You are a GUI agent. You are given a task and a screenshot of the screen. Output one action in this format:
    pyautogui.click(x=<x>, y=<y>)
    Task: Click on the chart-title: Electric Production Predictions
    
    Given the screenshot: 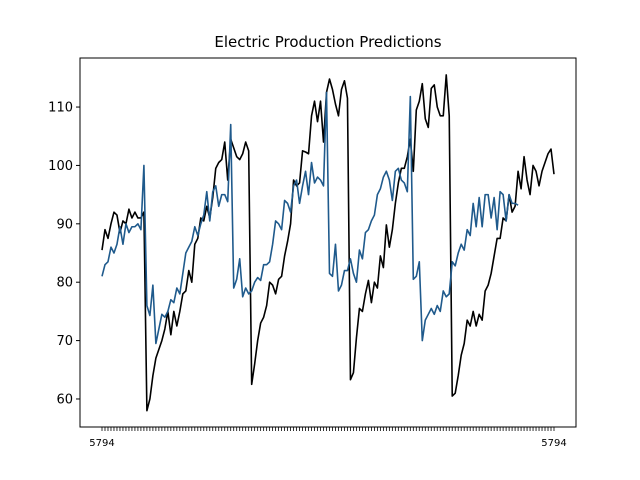 What is the action you would take?
    pyautogui.click(x=328, y=42)
    